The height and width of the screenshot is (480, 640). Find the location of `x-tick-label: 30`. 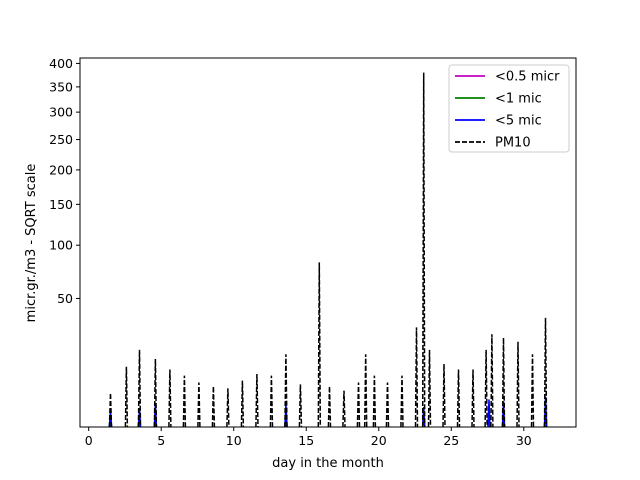

x-tick-label: 30 is located at coordinates (524, 440).